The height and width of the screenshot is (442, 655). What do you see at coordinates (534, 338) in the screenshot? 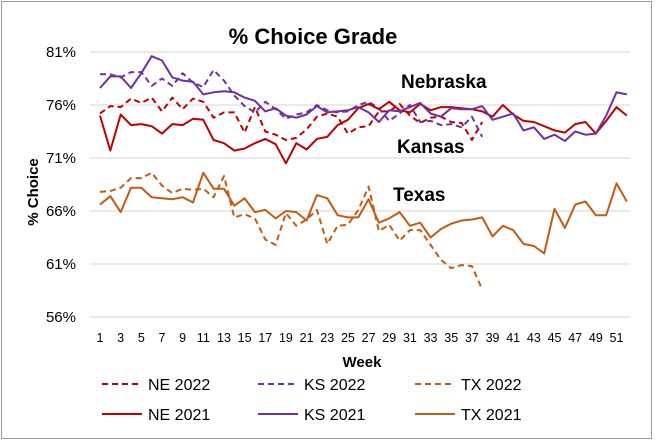
I see `x-tick-label: 43` at bounding box center [534, 338].